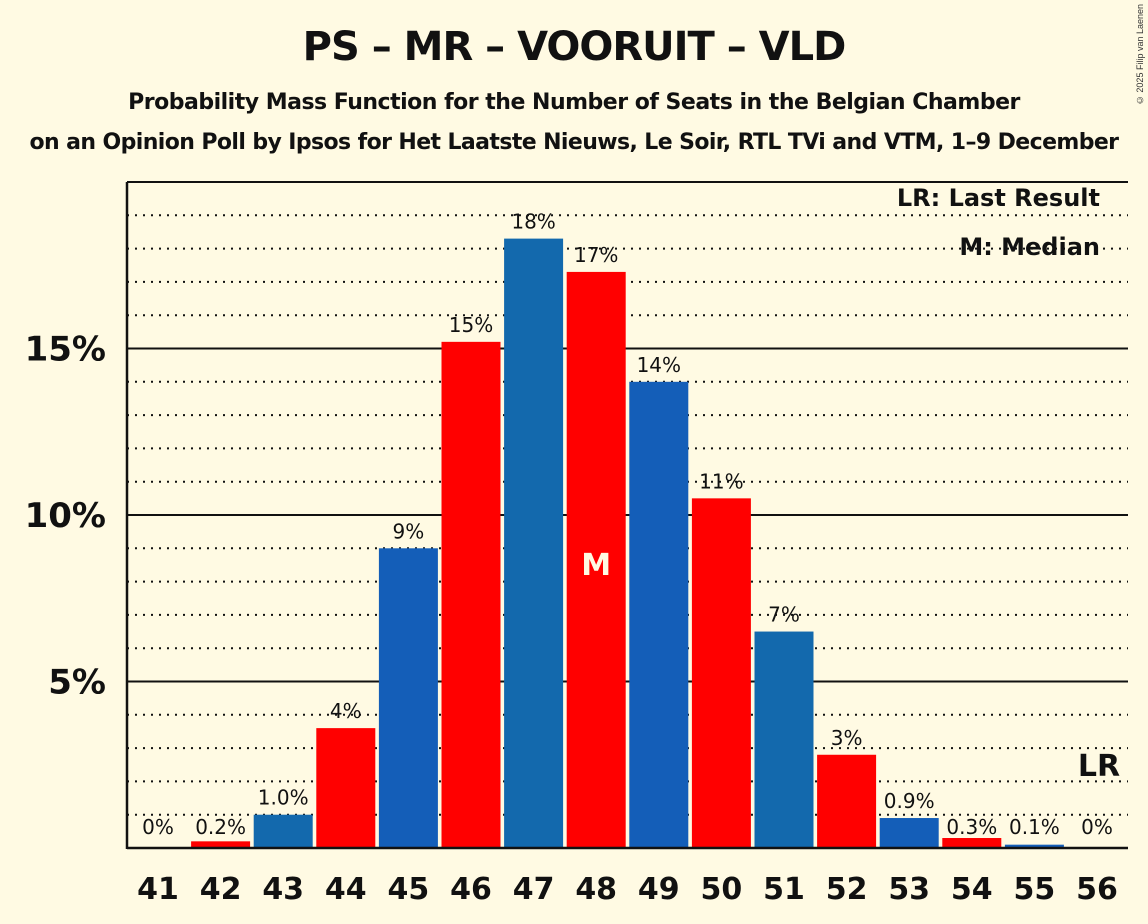  I want to click on bar-value-label: 4%, so click(346, 711).